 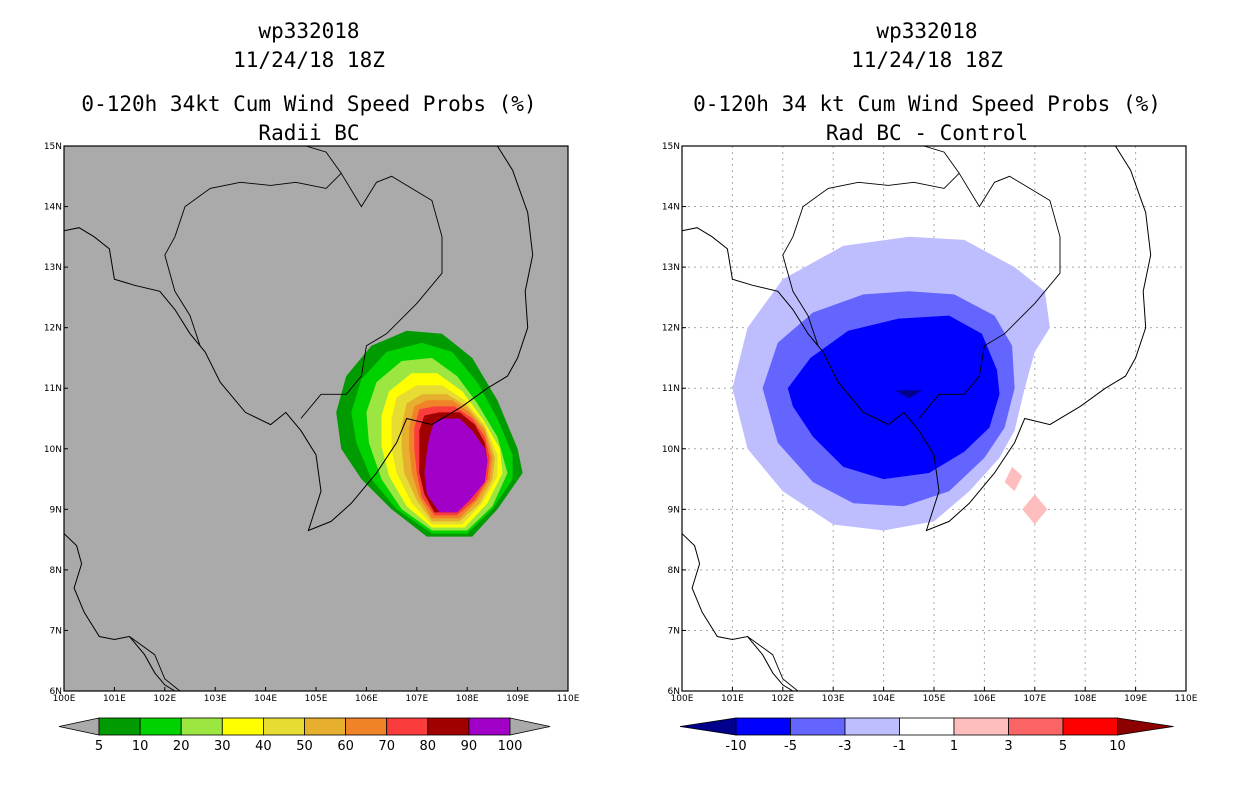 I want to click on colorbar-label: 70, so click(x=386, y=746).